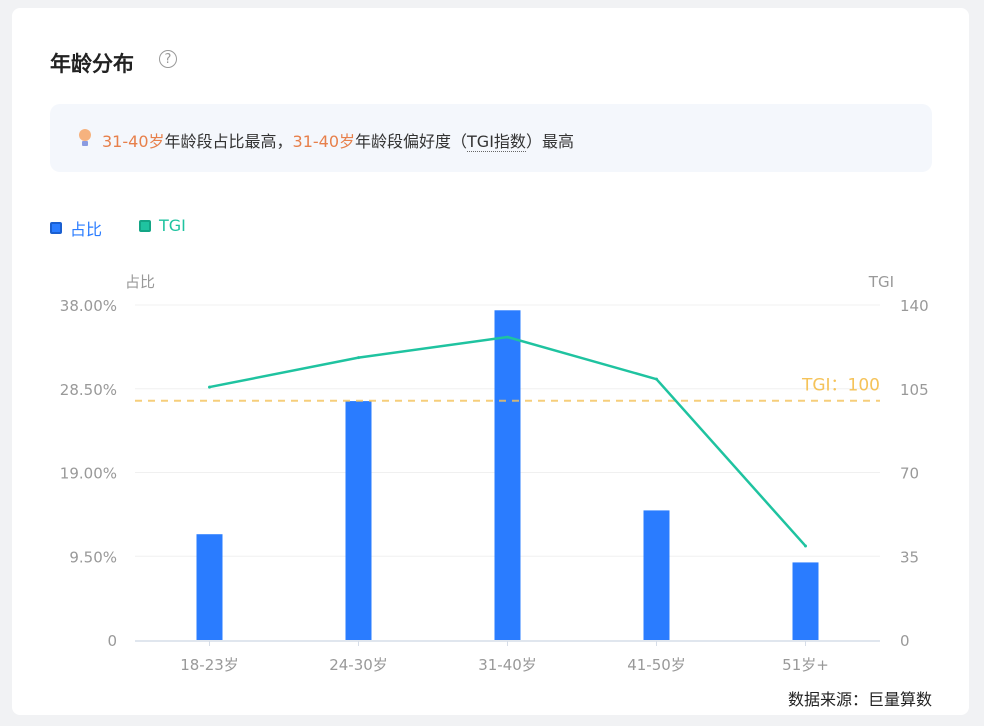  What do you see at coordinates (358, 358) in the screenshot?
I see `tgi-point-24-30岁` at bounding box center [358, 358].